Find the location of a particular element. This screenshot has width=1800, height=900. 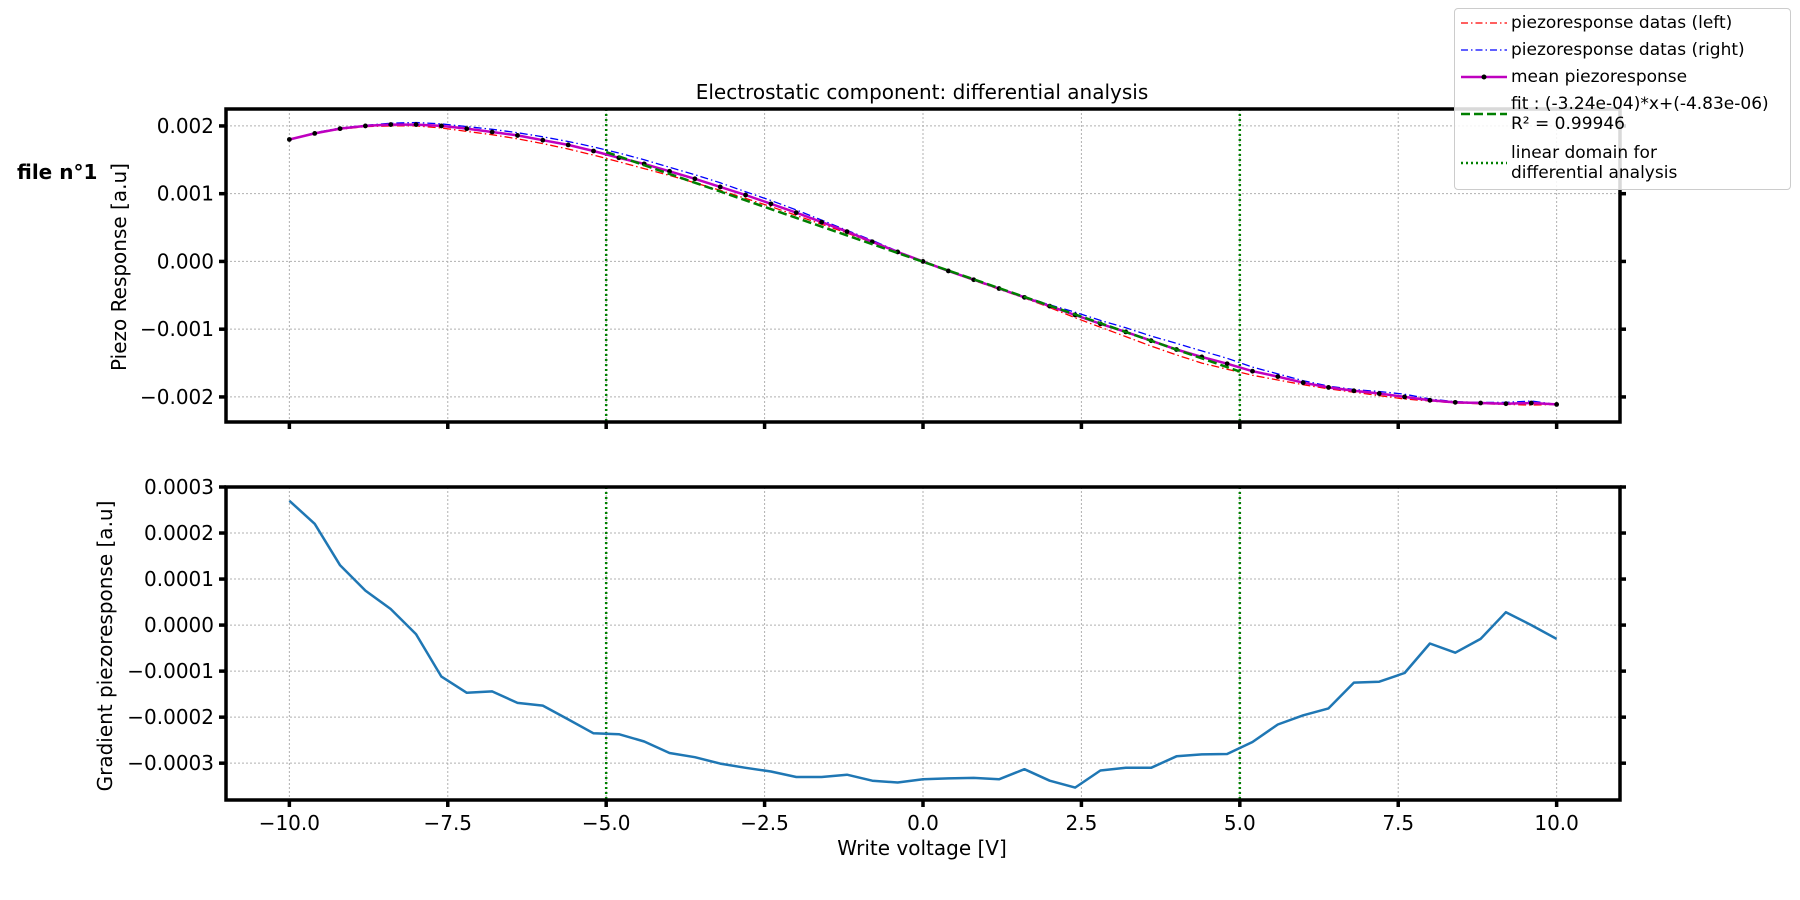

legend-label-right: piezoresponse datas (right) is located at coordinates (1628, 50).